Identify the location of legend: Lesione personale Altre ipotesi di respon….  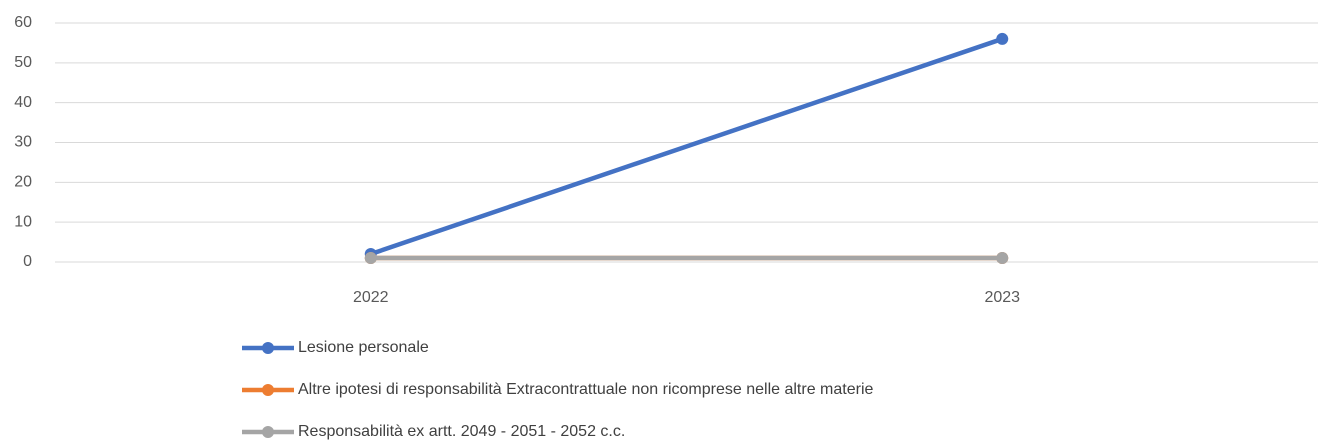
(558, 389).